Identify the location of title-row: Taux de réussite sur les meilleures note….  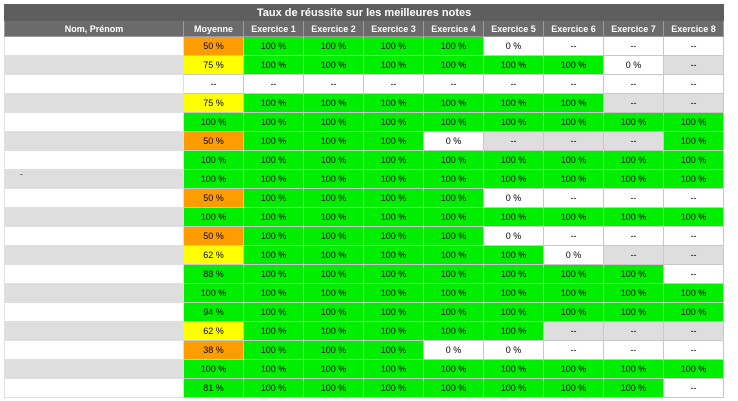
(364, 12).